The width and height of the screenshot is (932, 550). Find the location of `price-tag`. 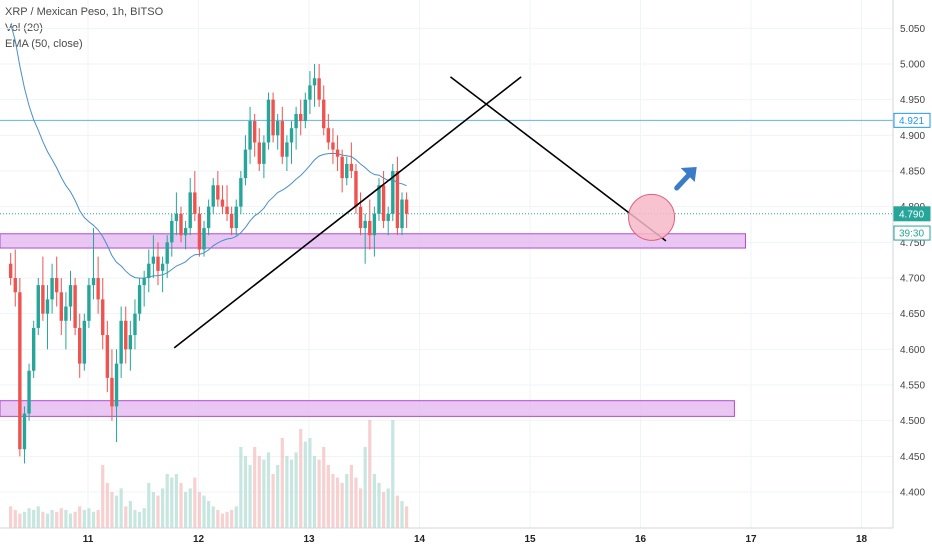

price-tag is located at coordinates (912, 233).